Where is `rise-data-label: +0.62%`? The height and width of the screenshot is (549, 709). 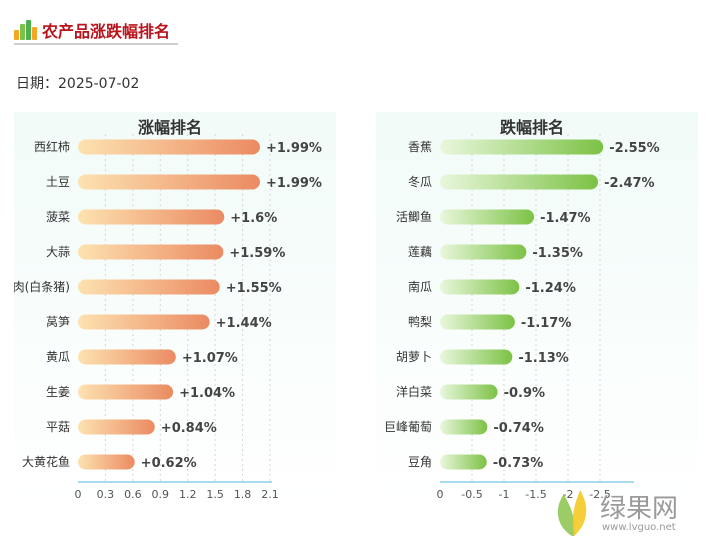
rise-data-label: +0.62% is located at coordinates (169, 463).